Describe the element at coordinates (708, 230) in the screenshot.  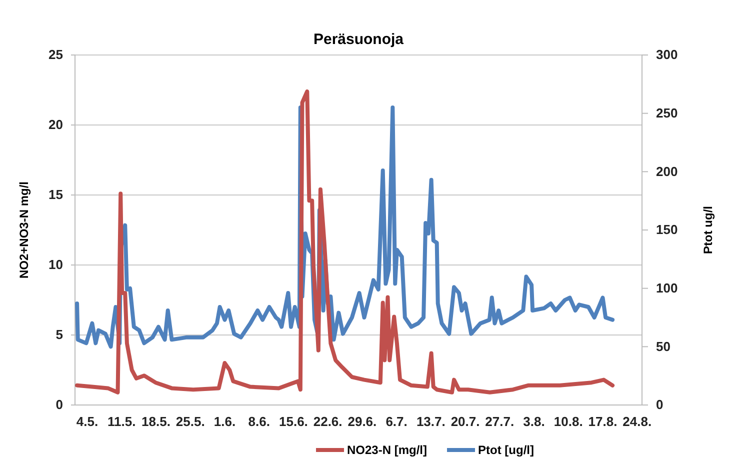
I see `y2-axis-title: Ptot ug/l` at that location.